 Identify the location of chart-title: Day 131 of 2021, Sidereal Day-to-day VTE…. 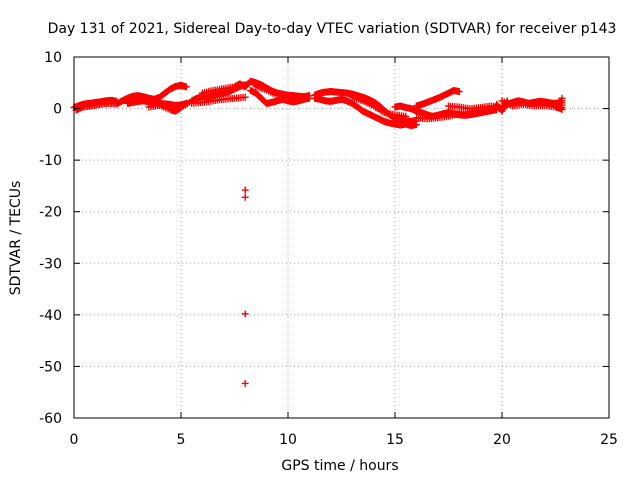
(332, 29).